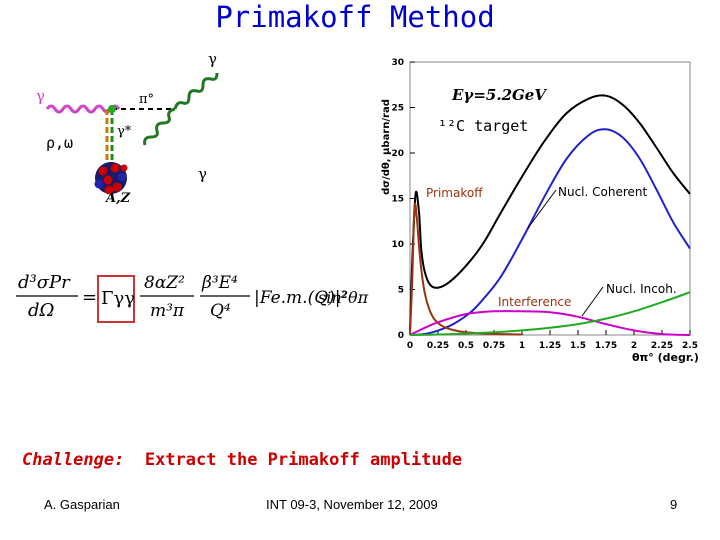 Image resolution: width=720 pixels, height=540 pixels. I want to click on formula-sin-term: sin²θπ, so click(343, 297).